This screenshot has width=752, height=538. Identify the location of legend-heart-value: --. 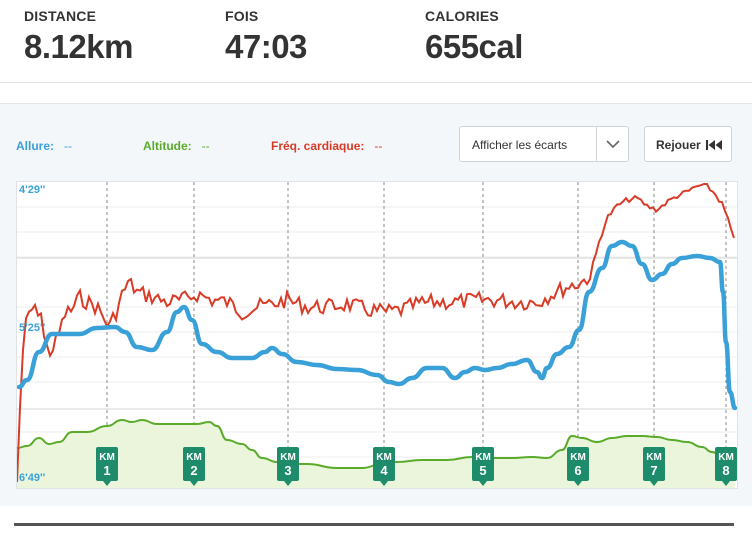
(378, 146).